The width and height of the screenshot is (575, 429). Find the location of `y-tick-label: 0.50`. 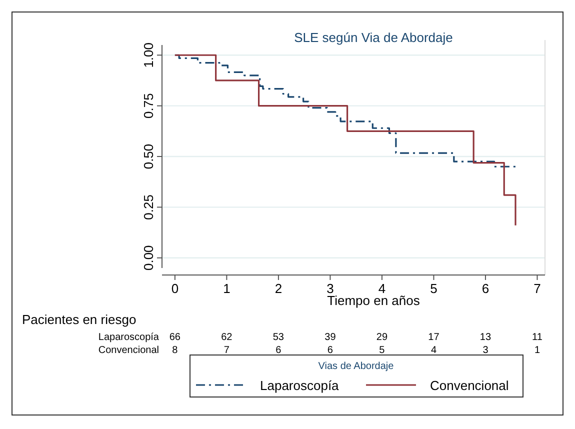

y-tick-label: 0.50 is located at coordinates (148, 157).